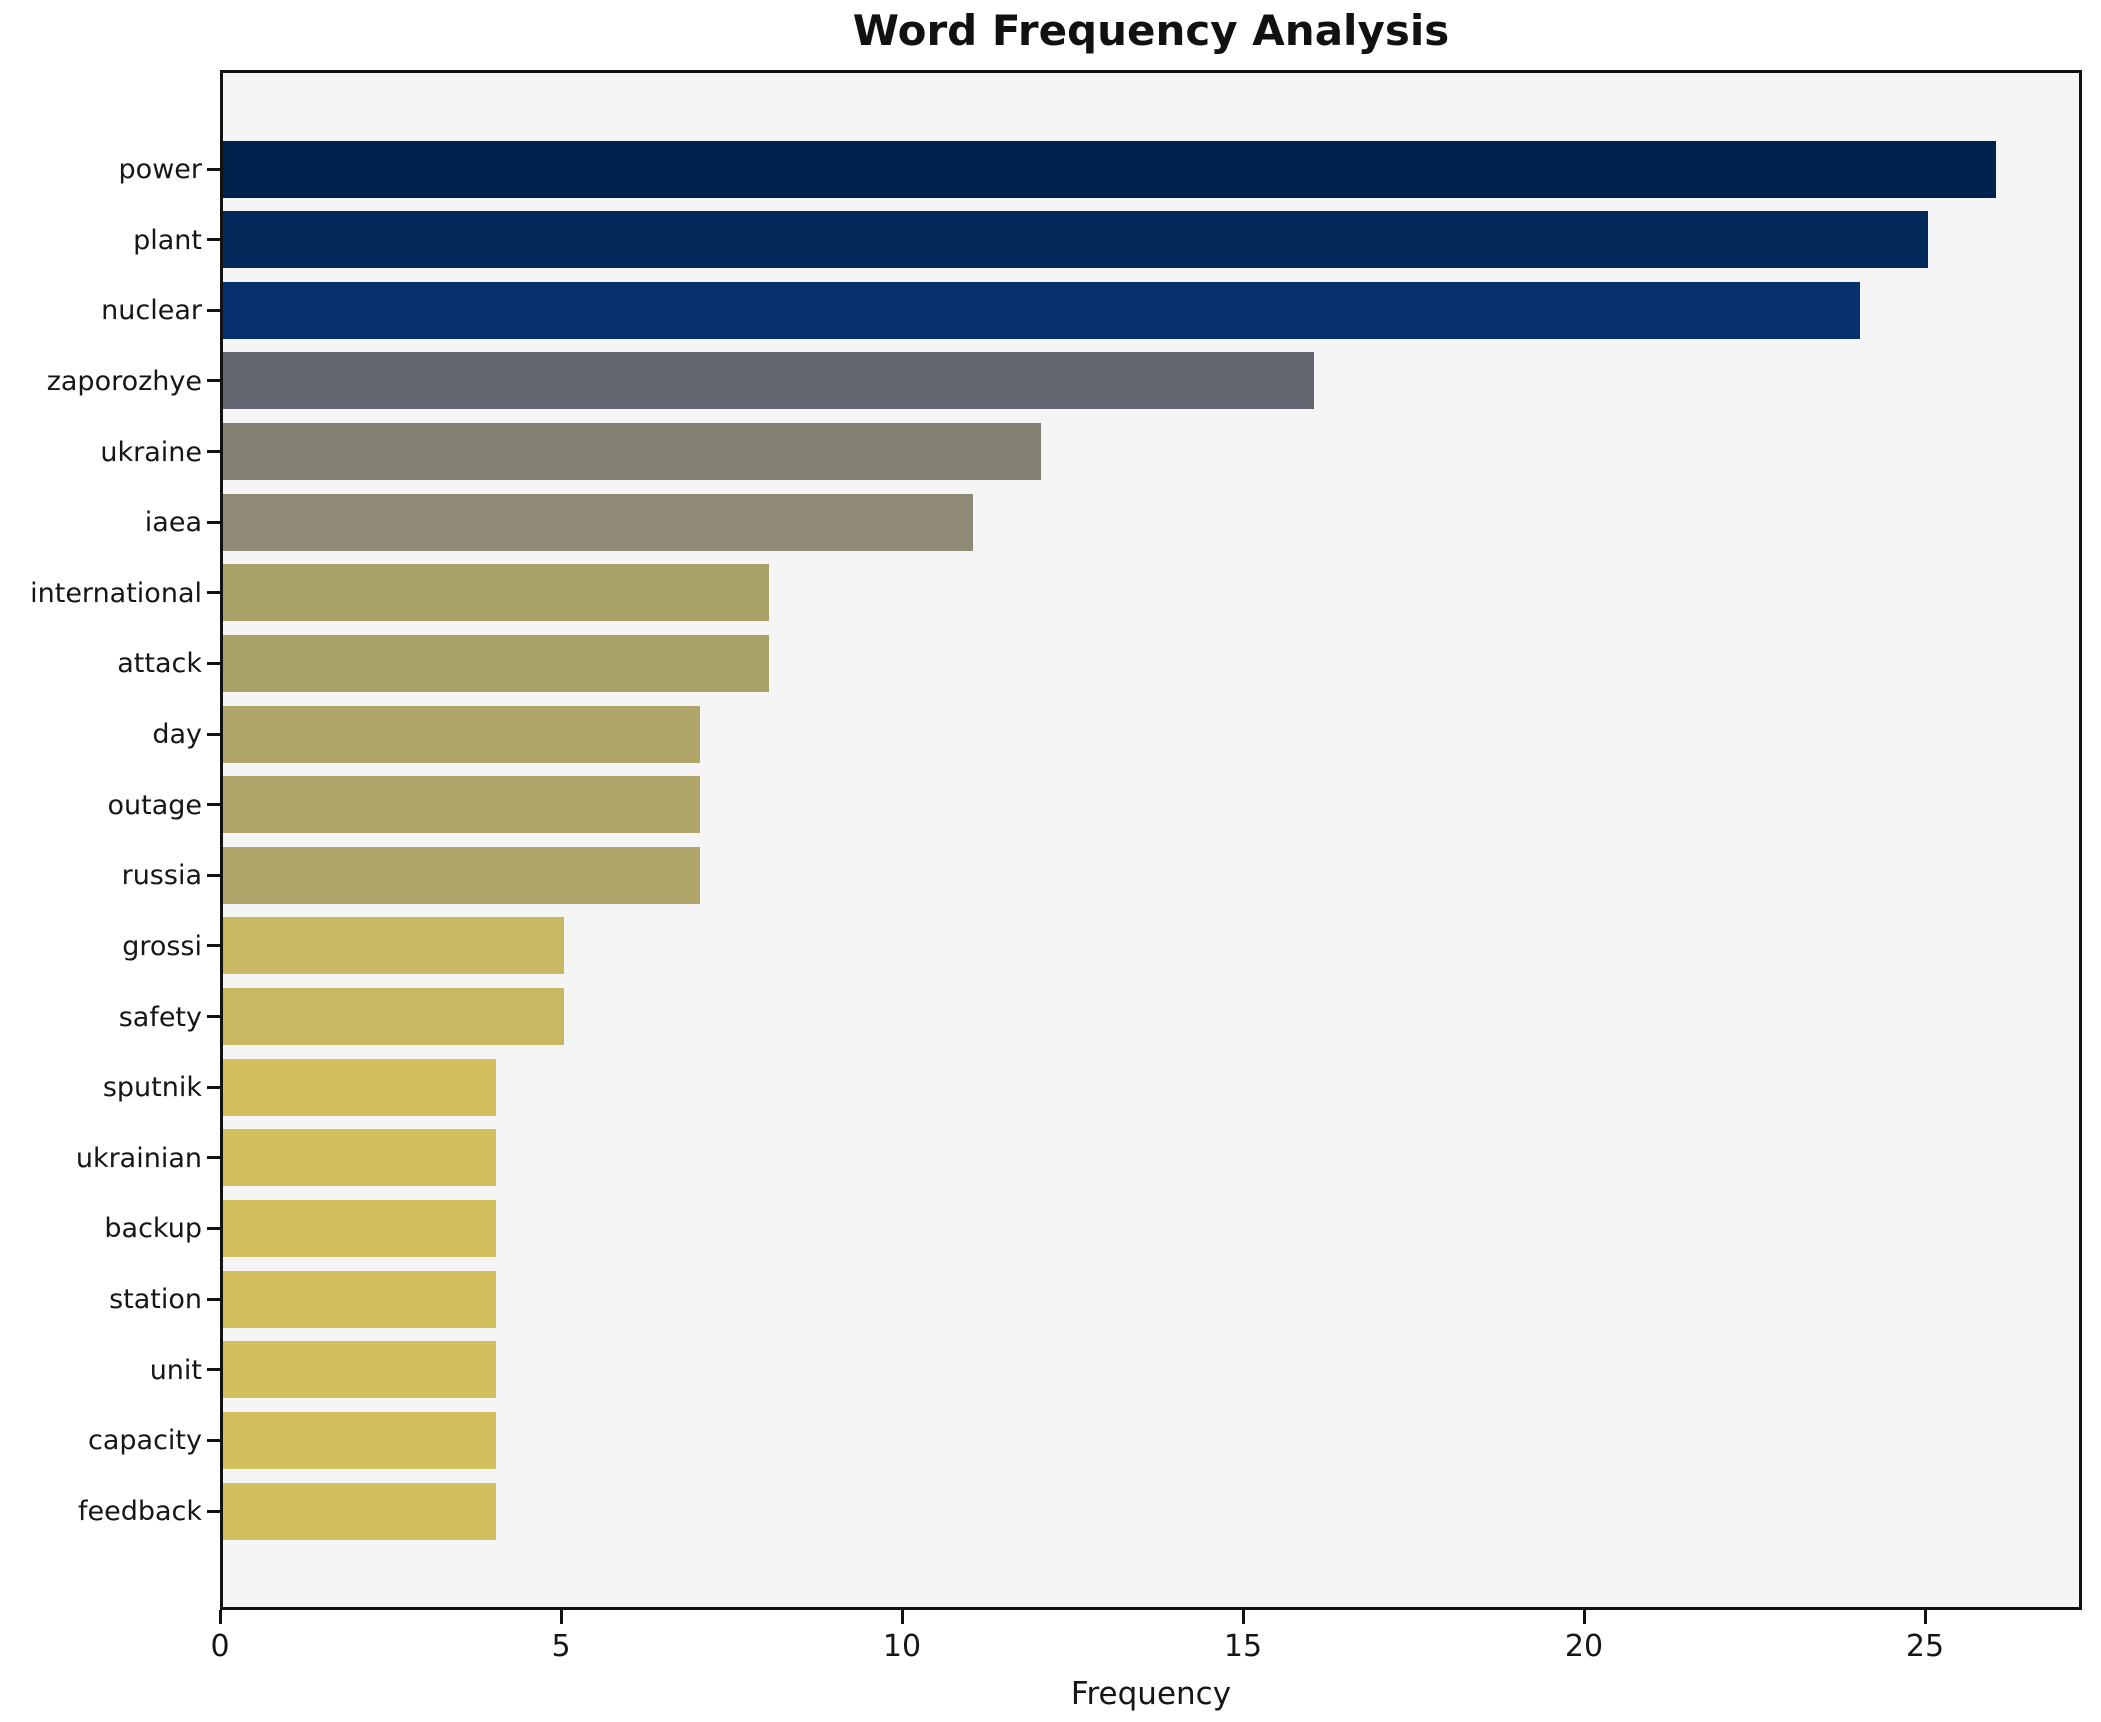 The image size is (2101, 1722). I want to click on bar-iaea, so click(598, 522).